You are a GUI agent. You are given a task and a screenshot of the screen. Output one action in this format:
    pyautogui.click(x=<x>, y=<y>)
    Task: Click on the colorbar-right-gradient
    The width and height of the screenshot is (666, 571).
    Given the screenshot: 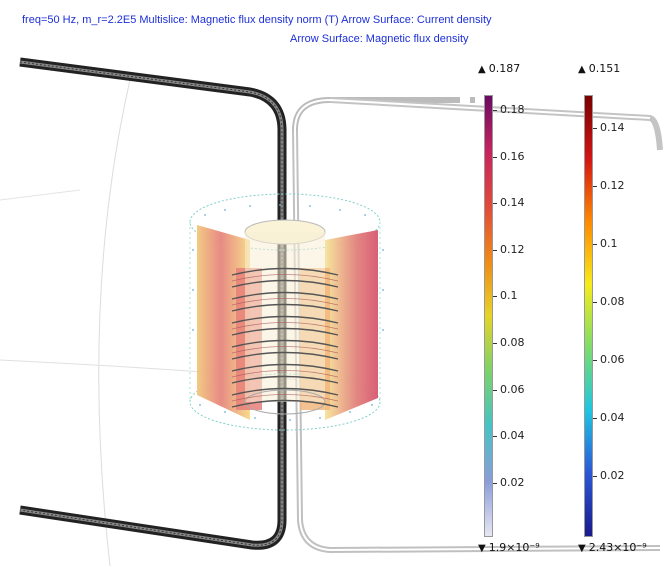 What is the action you would take?
    pyautogui.click(x=588, y=316)
    